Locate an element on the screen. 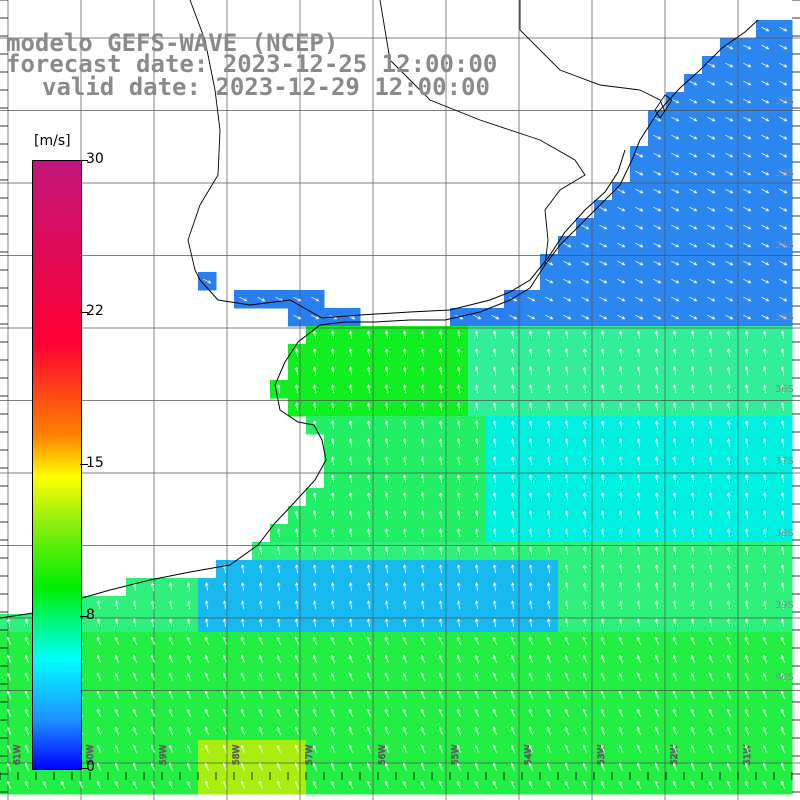 Image resolution: width=800 pixels, height=800 pixels. forecast-date: forecast date: 2023-12-25 12:00:00 is located at coordinates (252, 64).